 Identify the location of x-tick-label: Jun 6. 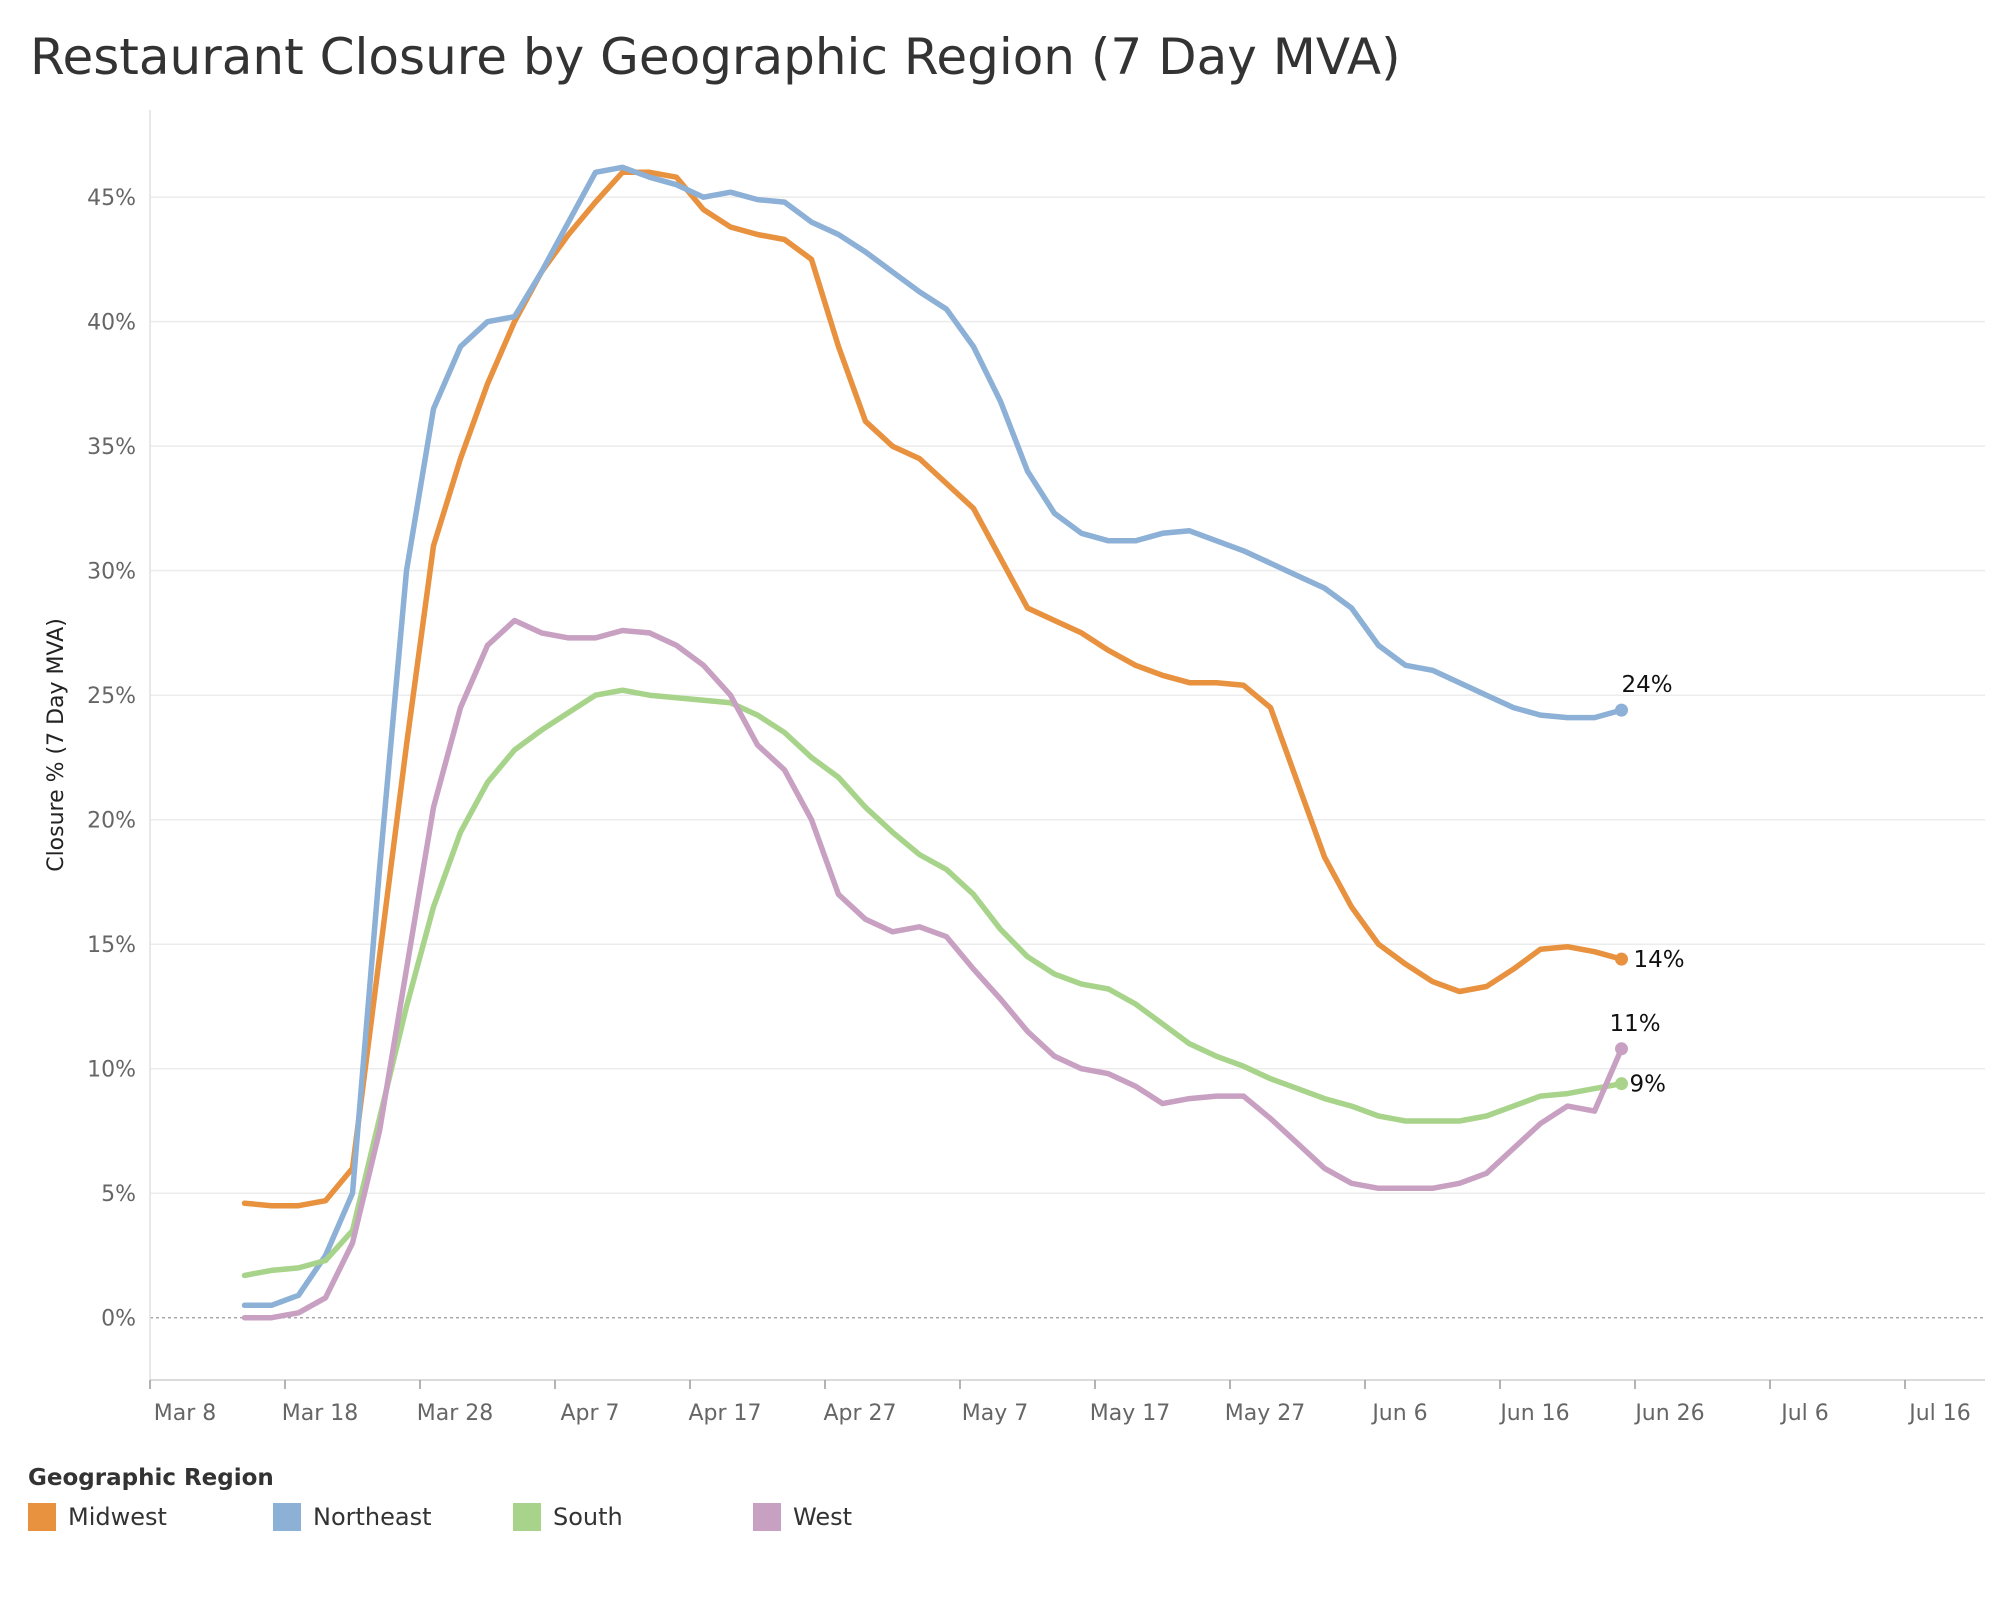
(1398, 1413).